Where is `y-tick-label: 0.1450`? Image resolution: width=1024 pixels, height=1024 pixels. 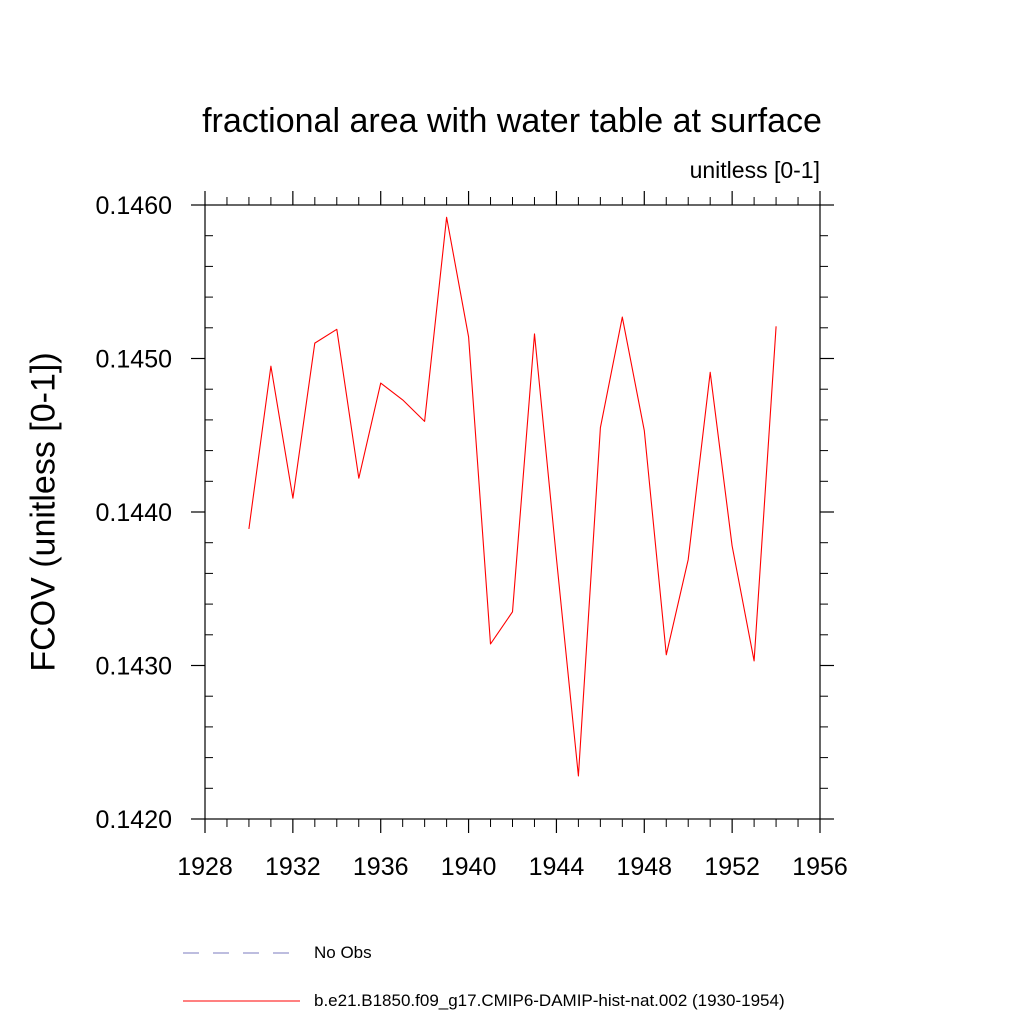
y-tick-label: 0.1450 is located at coordinates (134, 360).